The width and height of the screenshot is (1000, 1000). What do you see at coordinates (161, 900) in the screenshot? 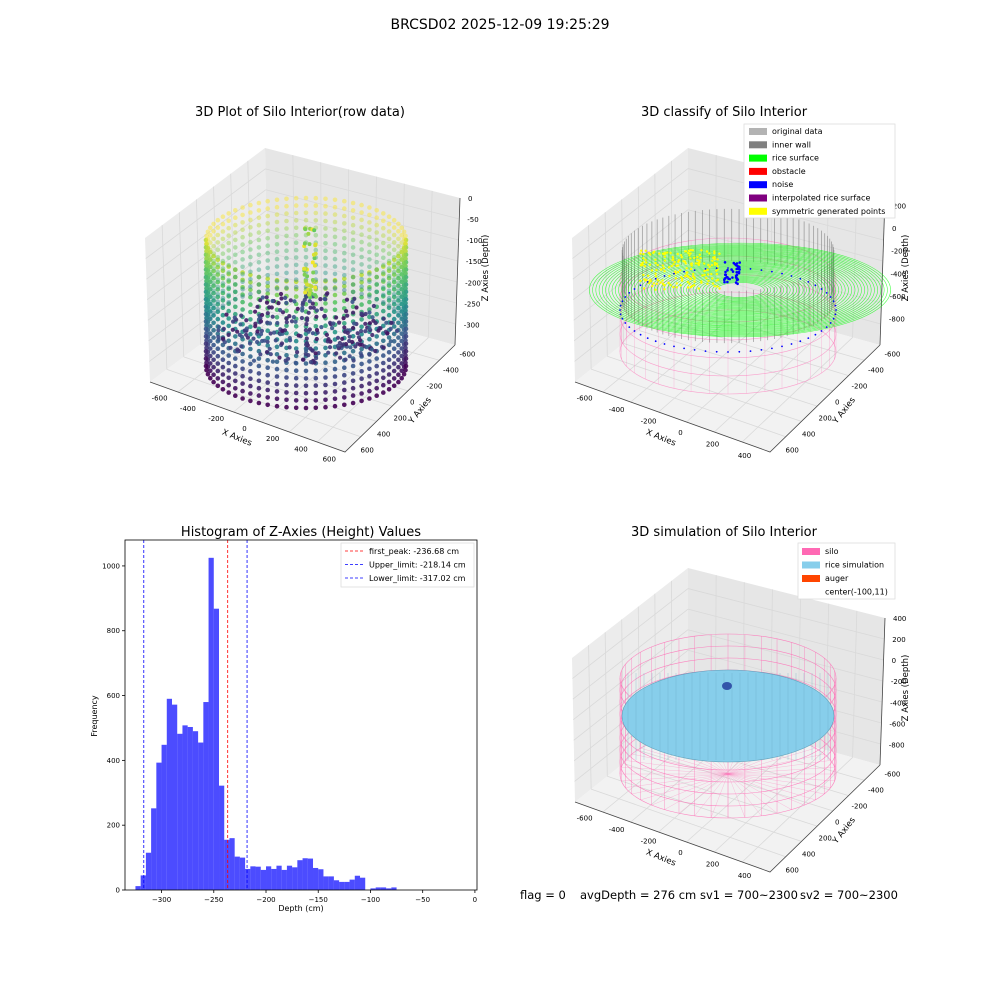
I see `x-tick-label: −300` at bounding box center [161, 900].